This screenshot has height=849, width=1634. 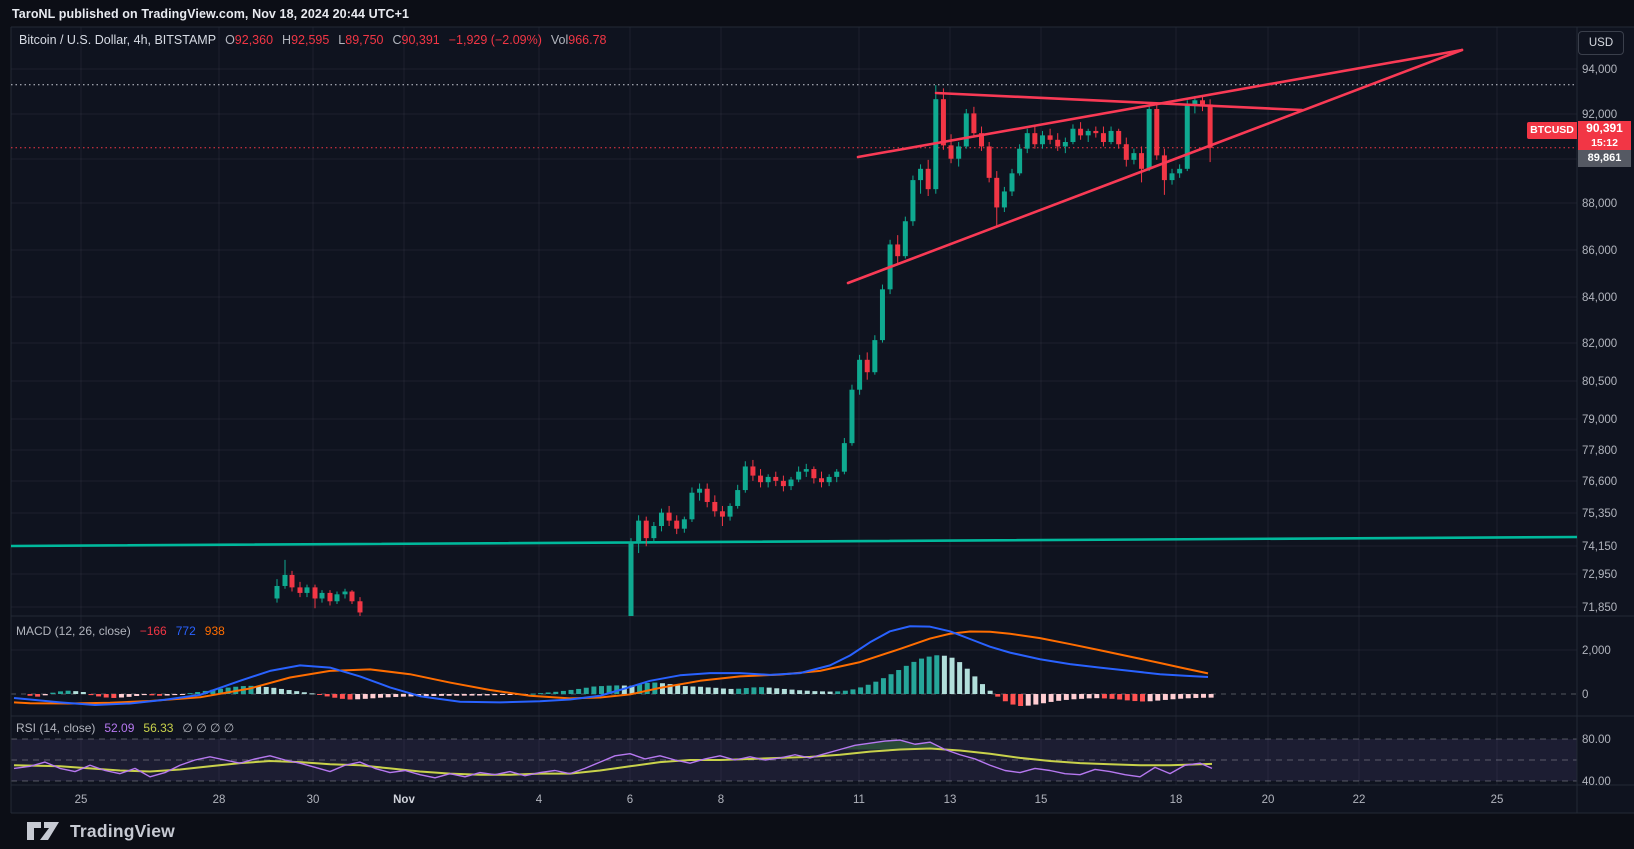 I want to click on tradingview-attribution: TradingView, so click(x=100, y=831).